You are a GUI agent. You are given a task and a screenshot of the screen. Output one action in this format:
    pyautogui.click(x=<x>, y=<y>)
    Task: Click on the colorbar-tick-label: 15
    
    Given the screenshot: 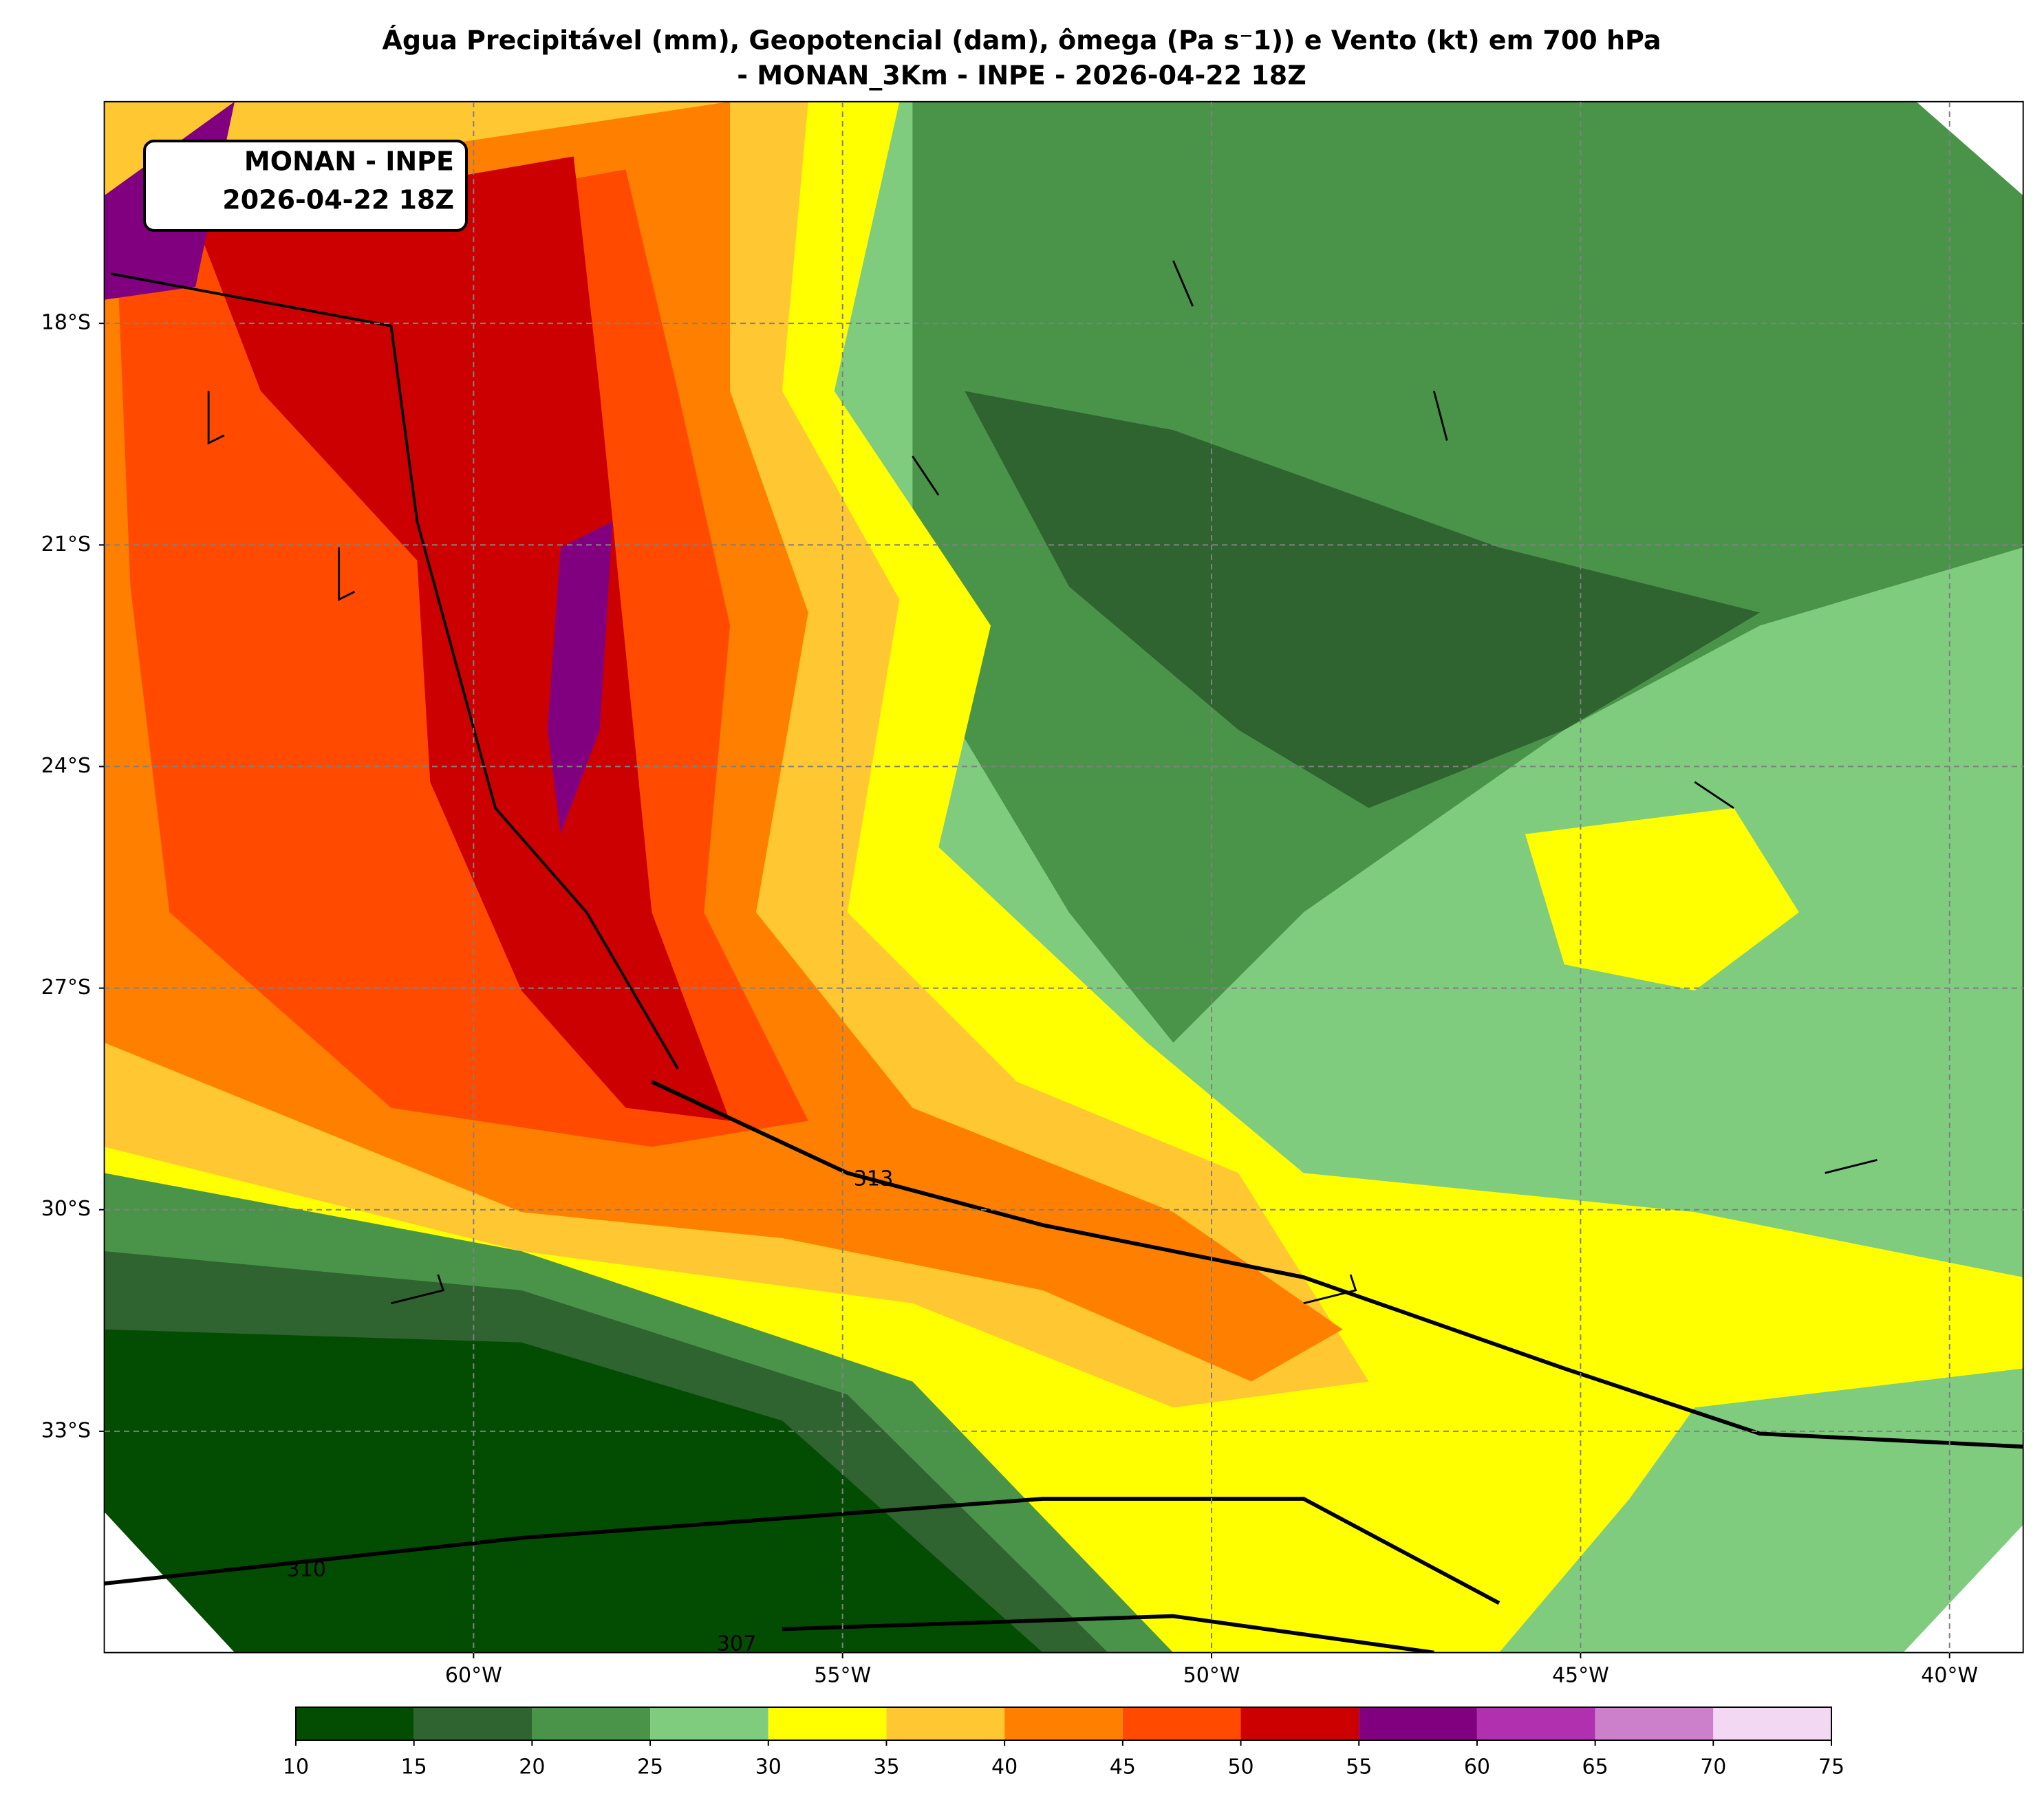 What is the action you would take?
    pyautogui.click(x=414, y=1767)
    